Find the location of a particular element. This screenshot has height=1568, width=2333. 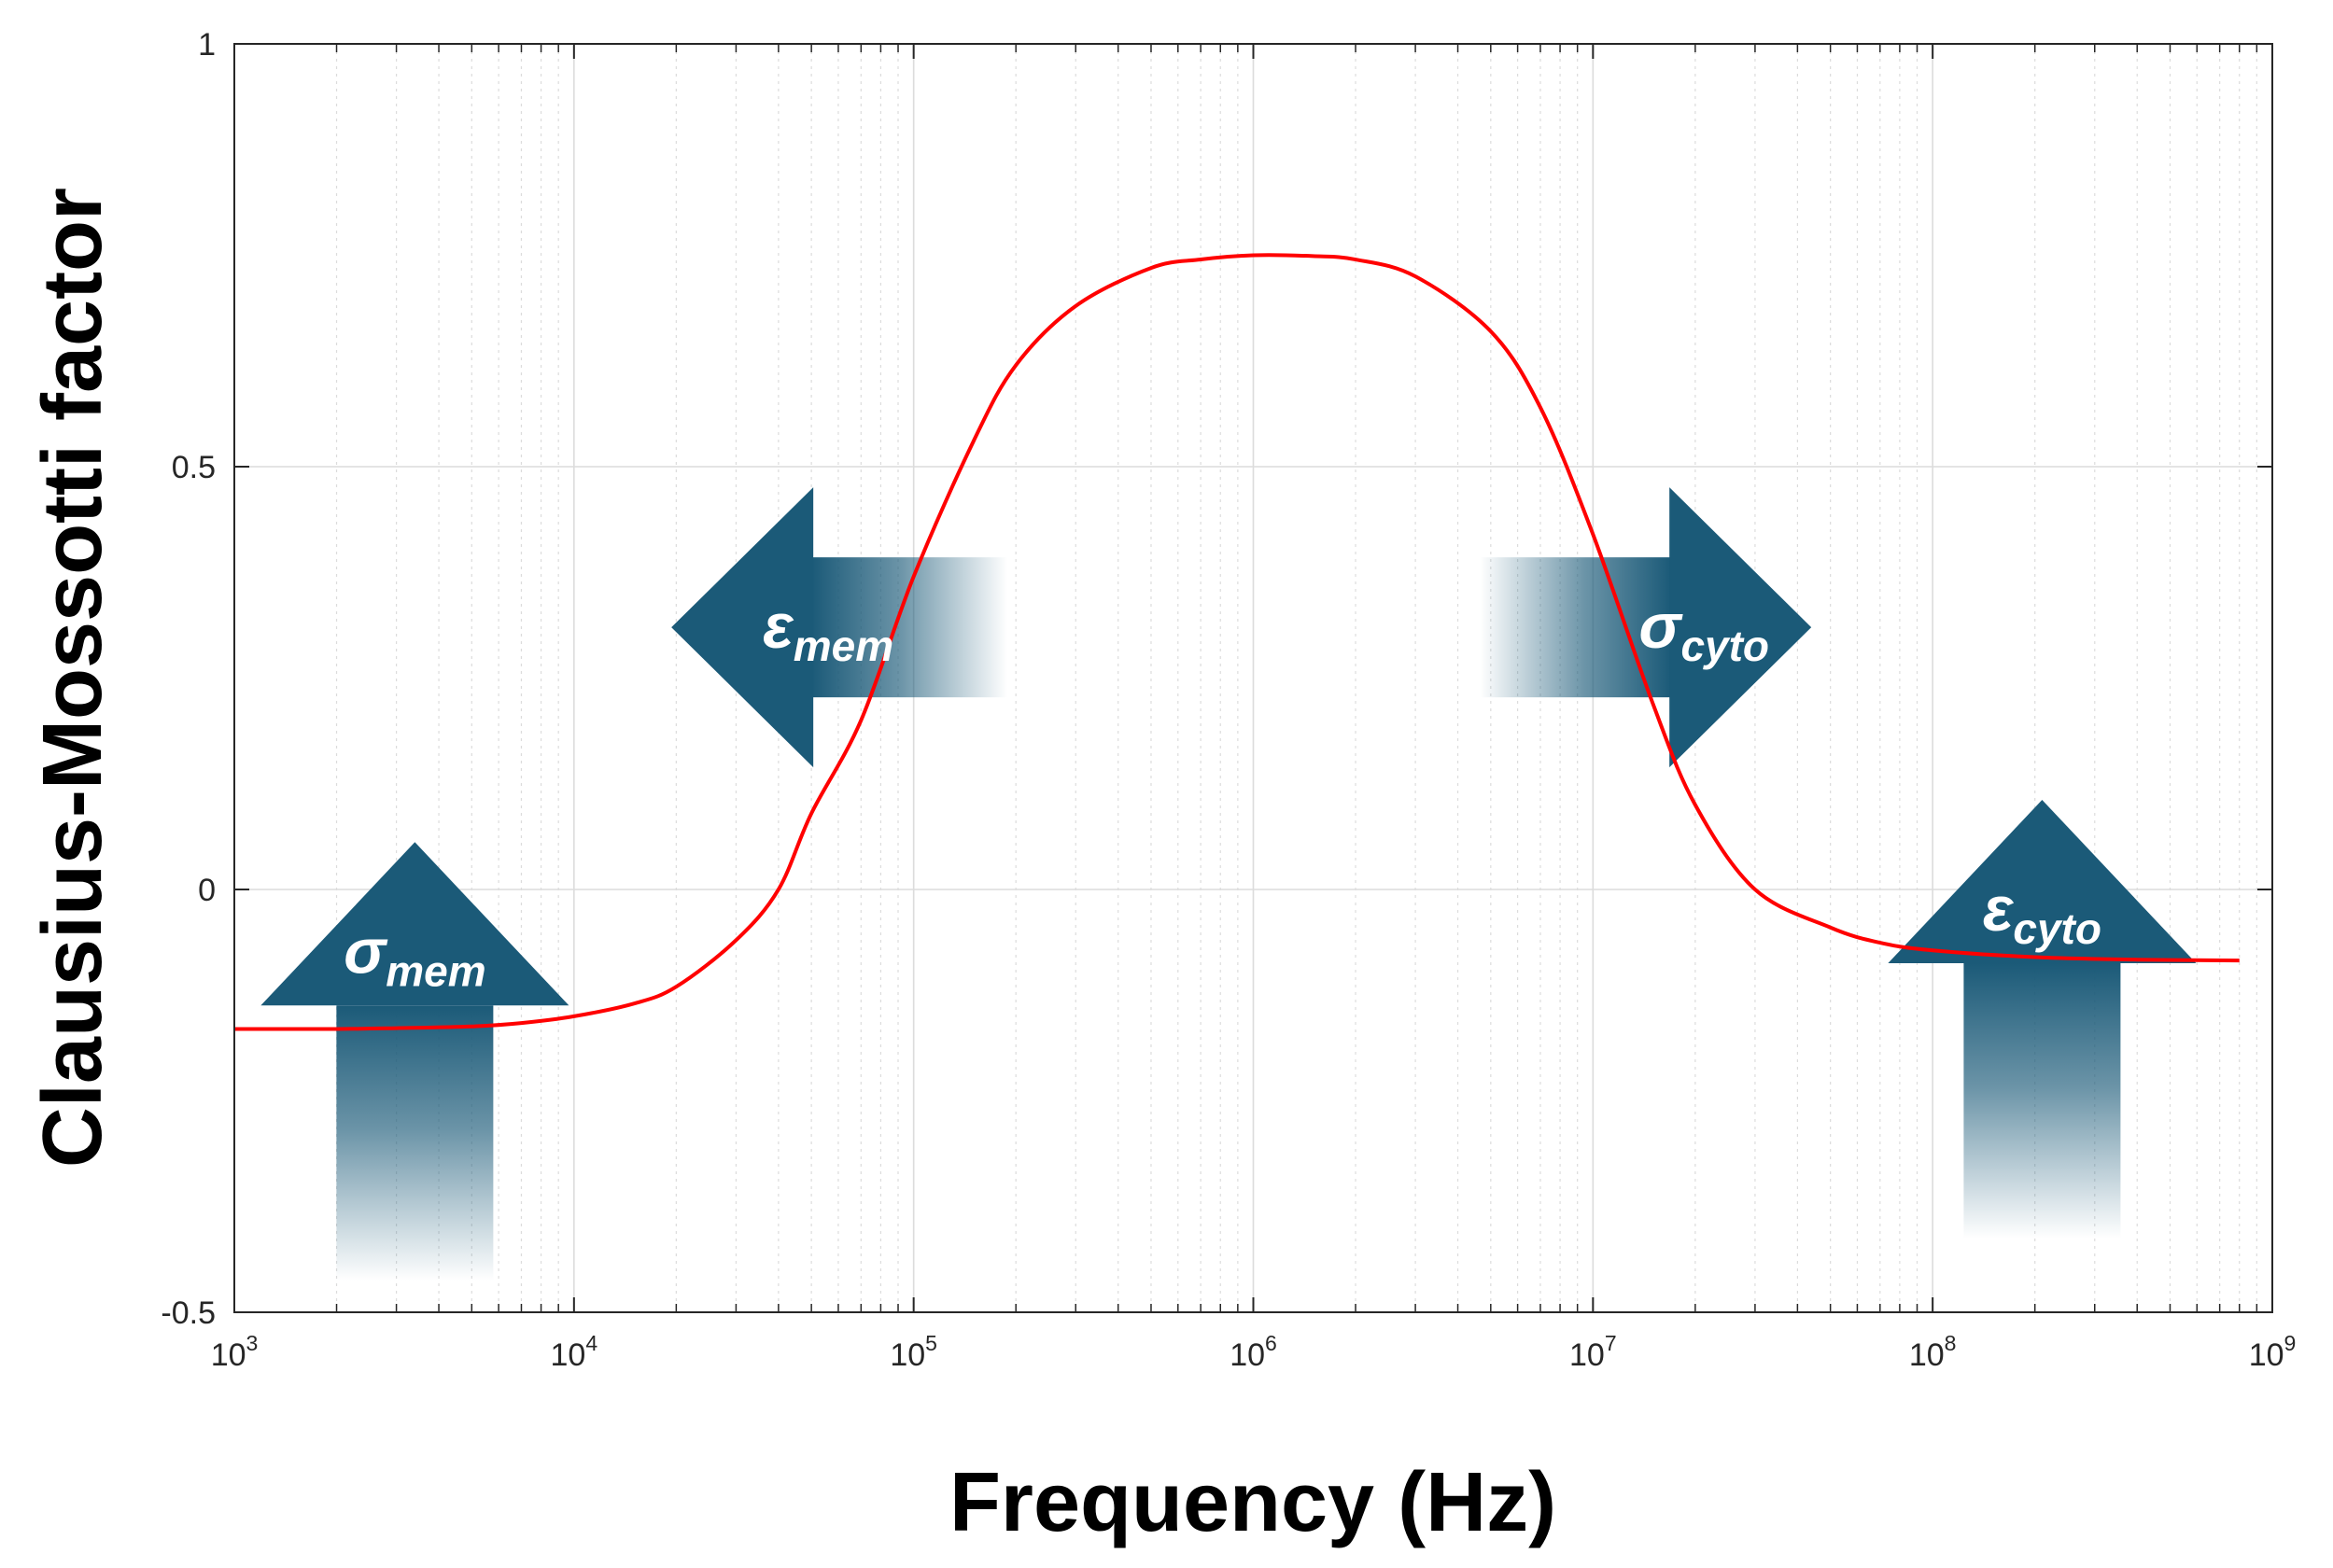

y-tick-label: 0 is located at coordinates (207, 890).